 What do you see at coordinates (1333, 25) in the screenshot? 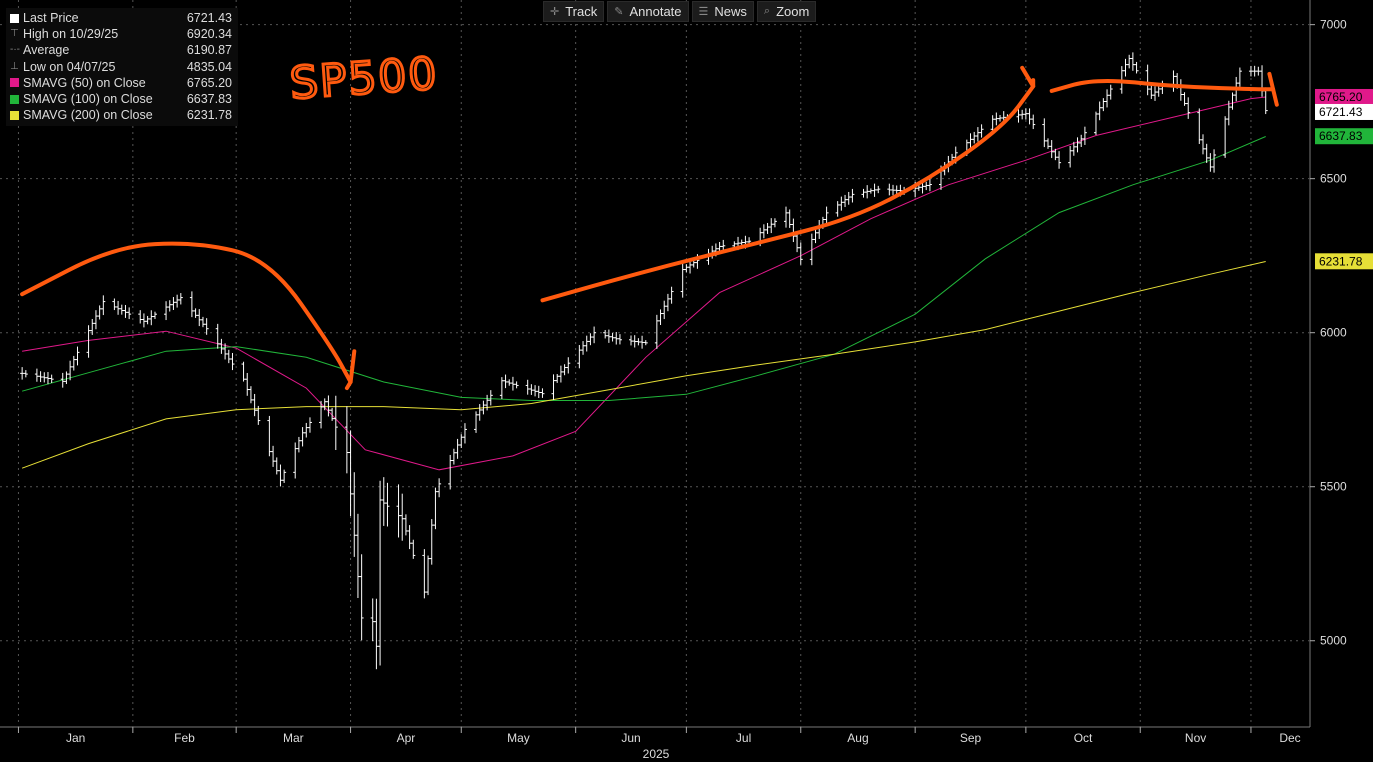
I see `y-tick-label: 7000` at bounding box center [1333, 25].